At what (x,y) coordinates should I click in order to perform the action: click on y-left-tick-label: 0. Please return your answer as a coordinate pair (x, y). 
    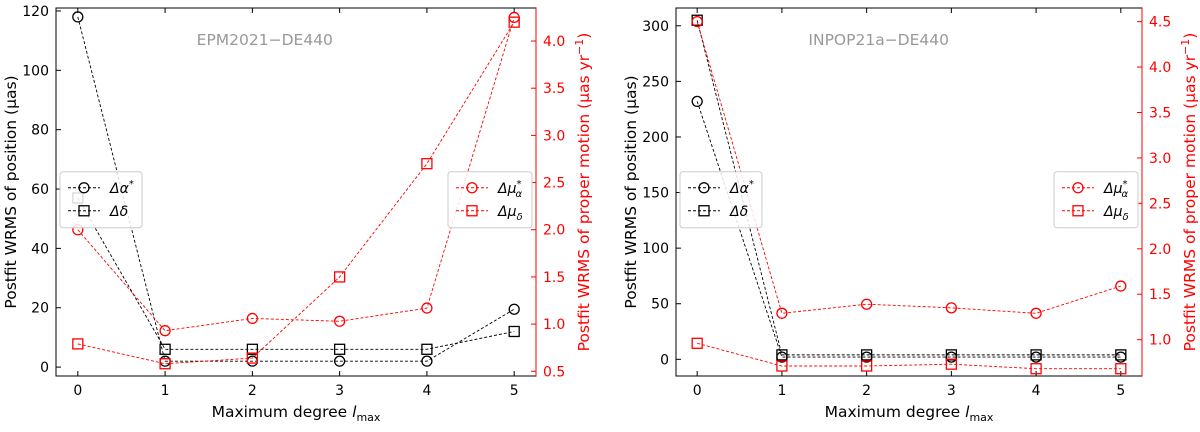
    Looking at the image, I should click on (44, 368).